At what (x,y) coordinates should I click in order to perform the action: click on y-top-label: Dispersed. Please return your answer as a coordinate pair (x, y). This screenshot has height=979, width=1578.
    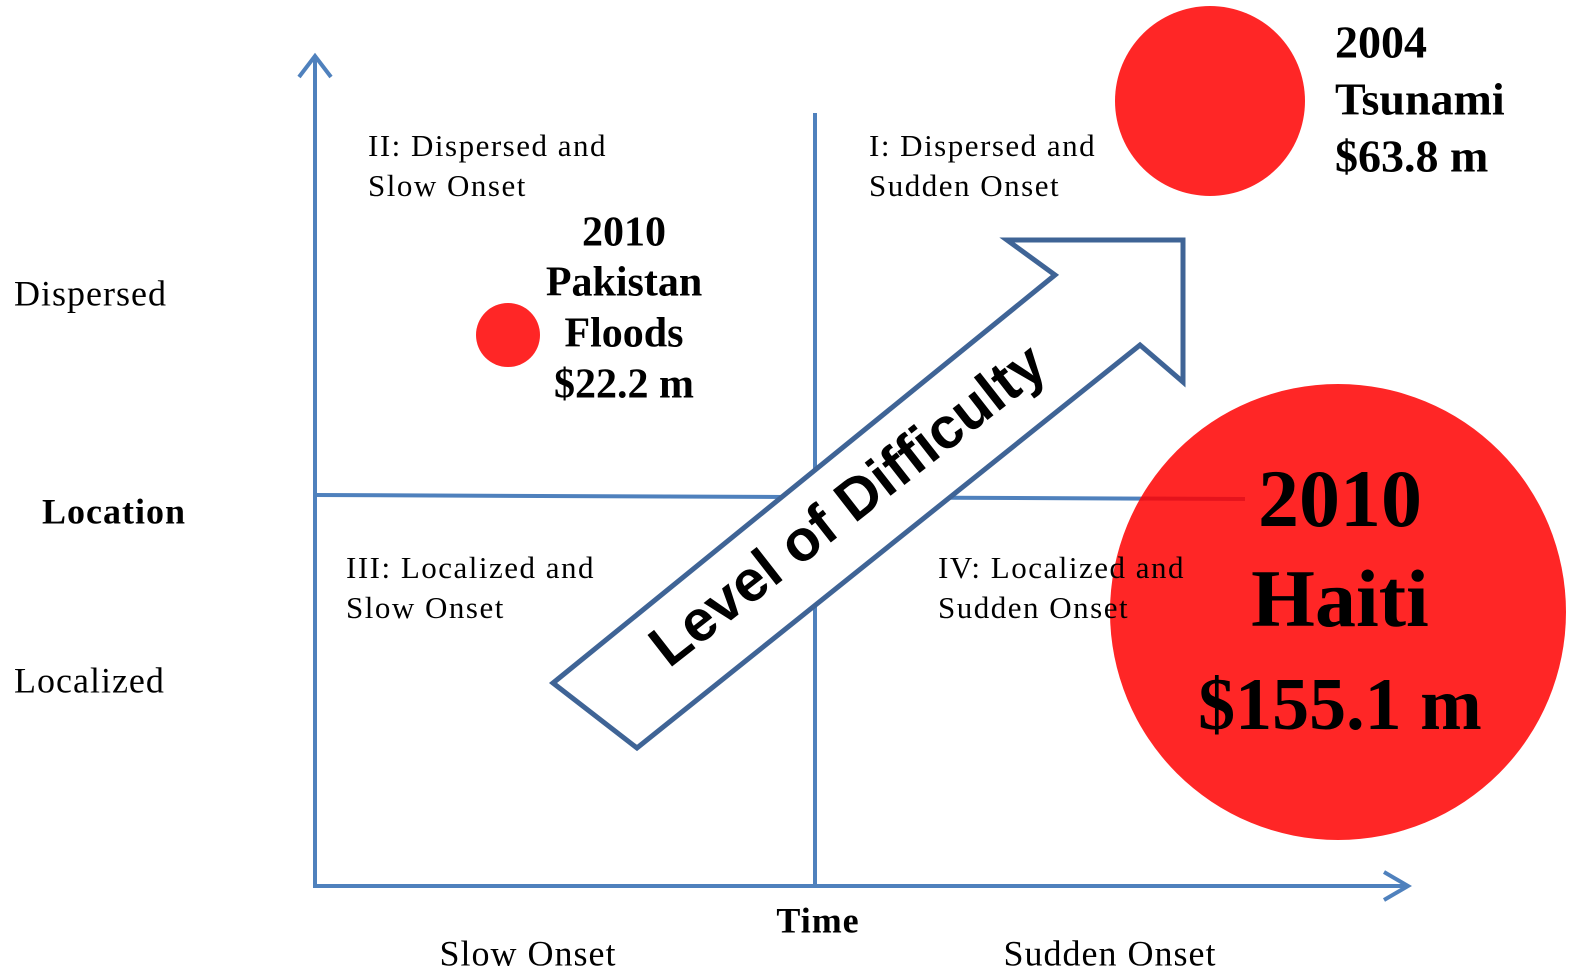
    Looking at the image, I should click on (90, 293).